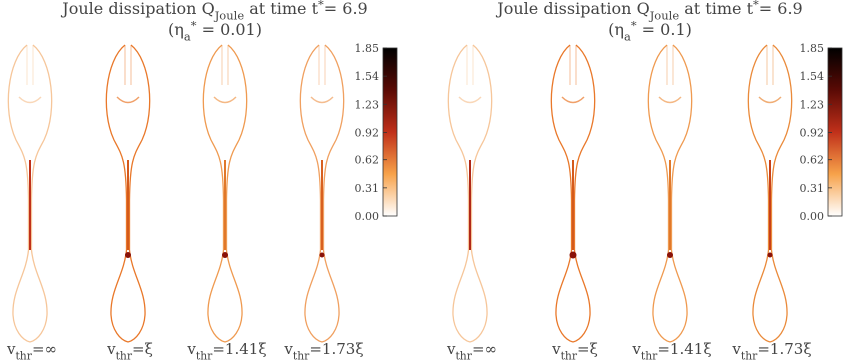 This screenshot has height=362, width=865. I want to click on panel-subtitle: (ηa* = 0.1), so click(650, 30).